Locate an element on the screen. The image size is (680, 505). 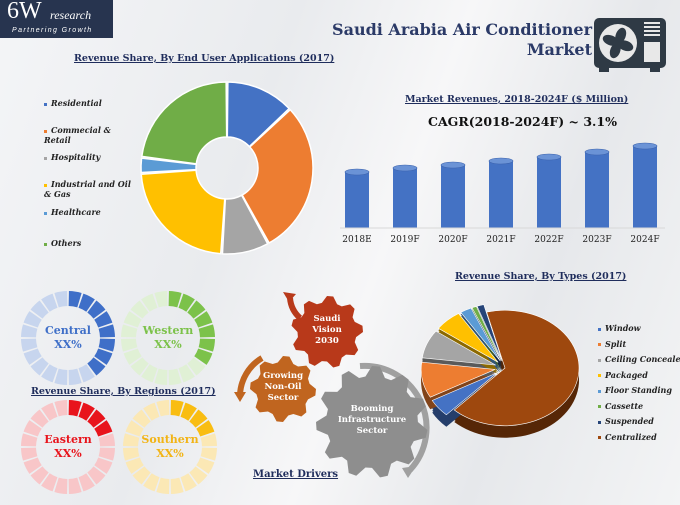
legend-label: Packaged is located at coordinates (626, 374).